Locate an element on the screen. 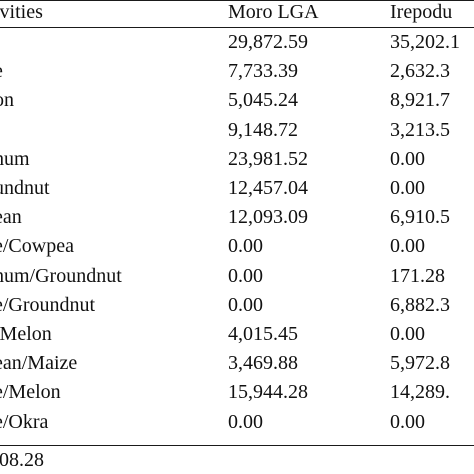 The width and height of the screenshot is (474, 474). moro-value-cell: 4,015.45 is located at coordinates (263, 334).